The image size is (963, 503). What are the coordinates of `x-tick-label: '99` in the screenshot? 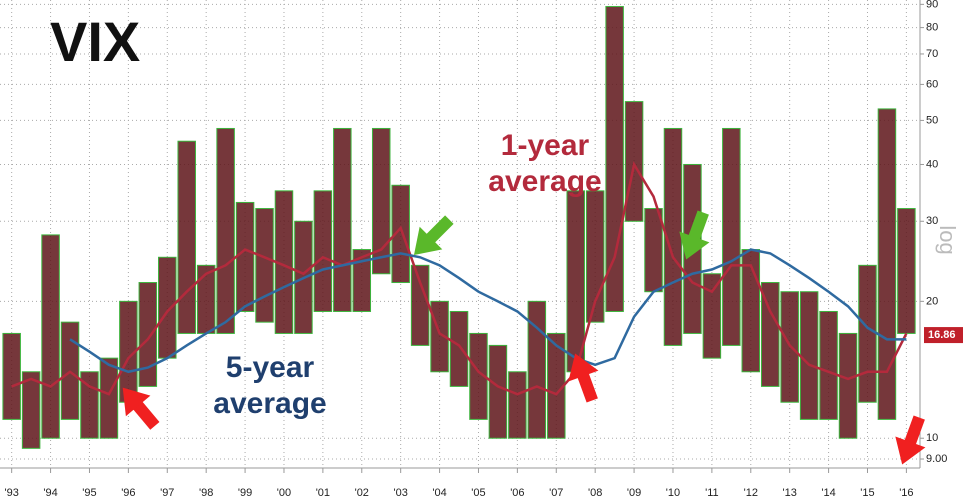 It's located at (245, 493).